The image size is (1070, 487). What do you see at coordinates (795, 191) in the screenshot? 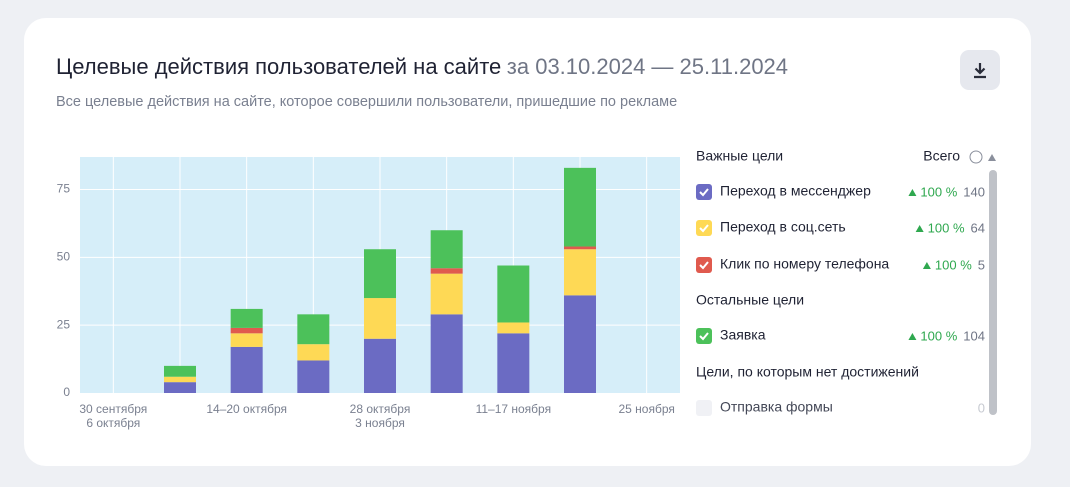
I see `legend-label: Переход в мессенджер` at bounding box center [795, 191].